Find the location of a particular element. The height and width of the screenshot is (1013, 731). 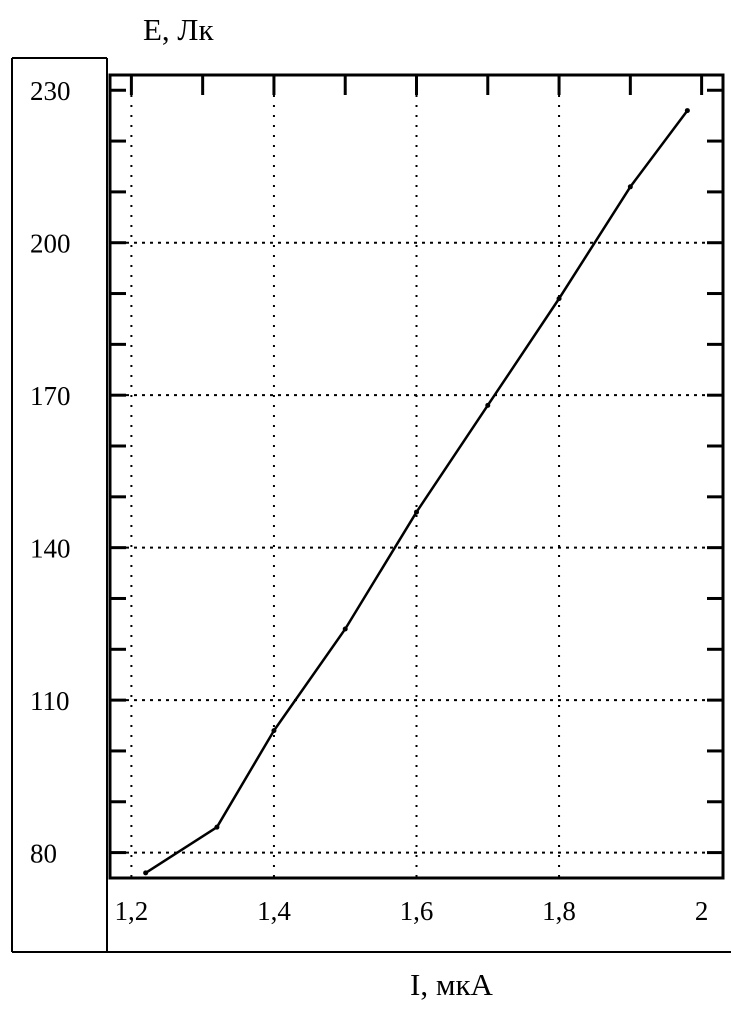

y-tick-label: 170 is located at coordinates (50, 396).